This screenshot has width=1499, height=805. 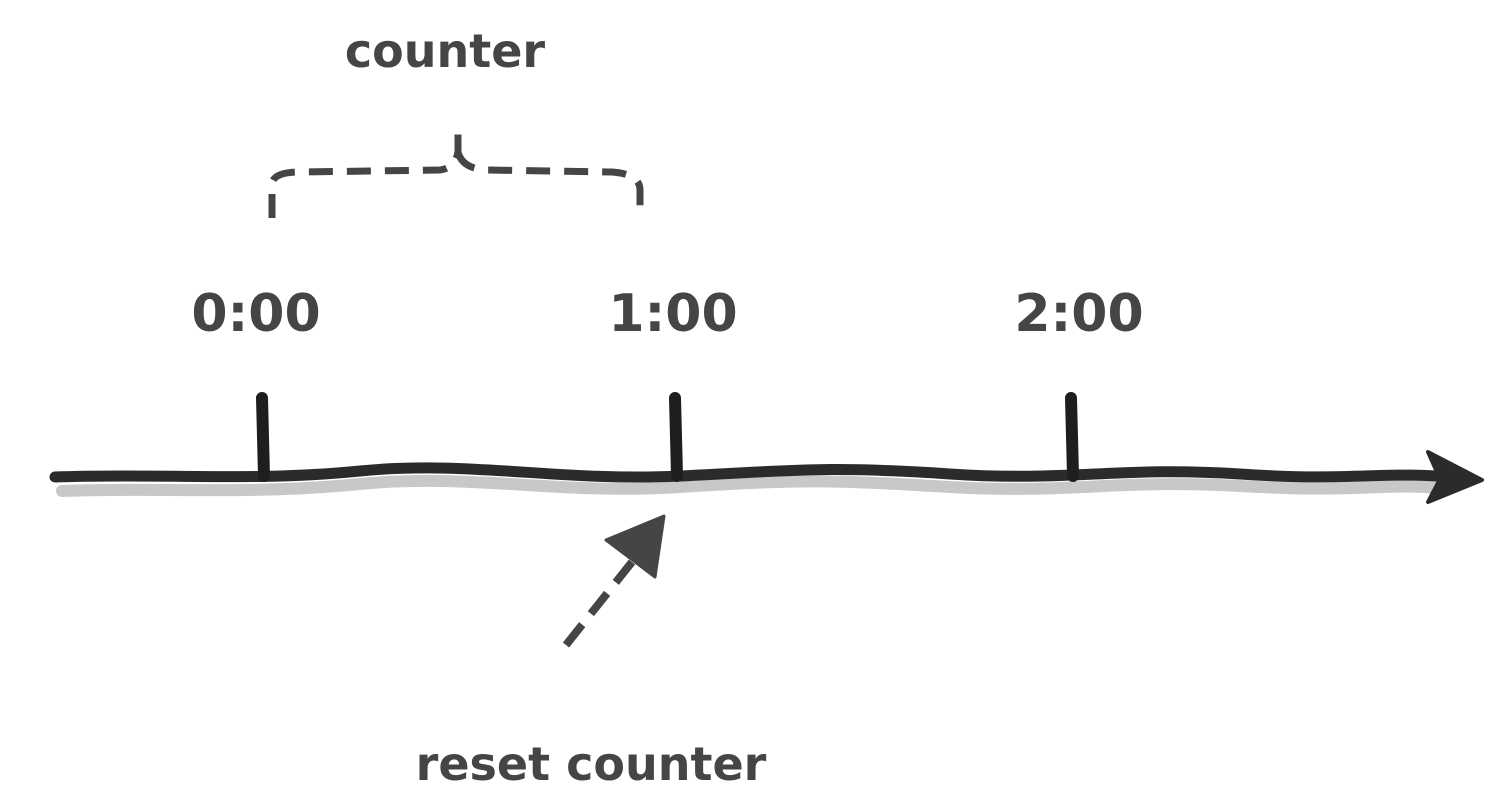 I want to click on reset-counter-label: reset counter, so click(x=591, y=764).